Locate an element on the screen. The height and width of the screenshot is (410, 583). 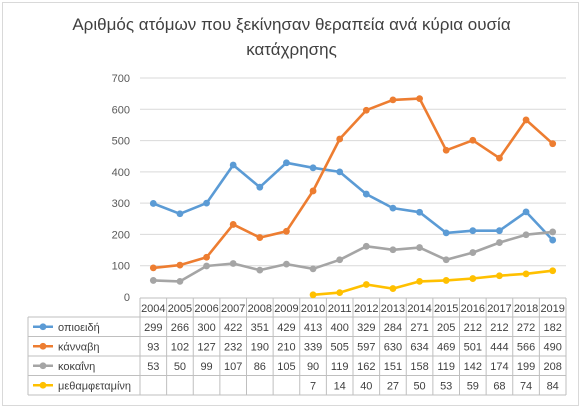
table-value: 99 is located at coordinates (206, 367).